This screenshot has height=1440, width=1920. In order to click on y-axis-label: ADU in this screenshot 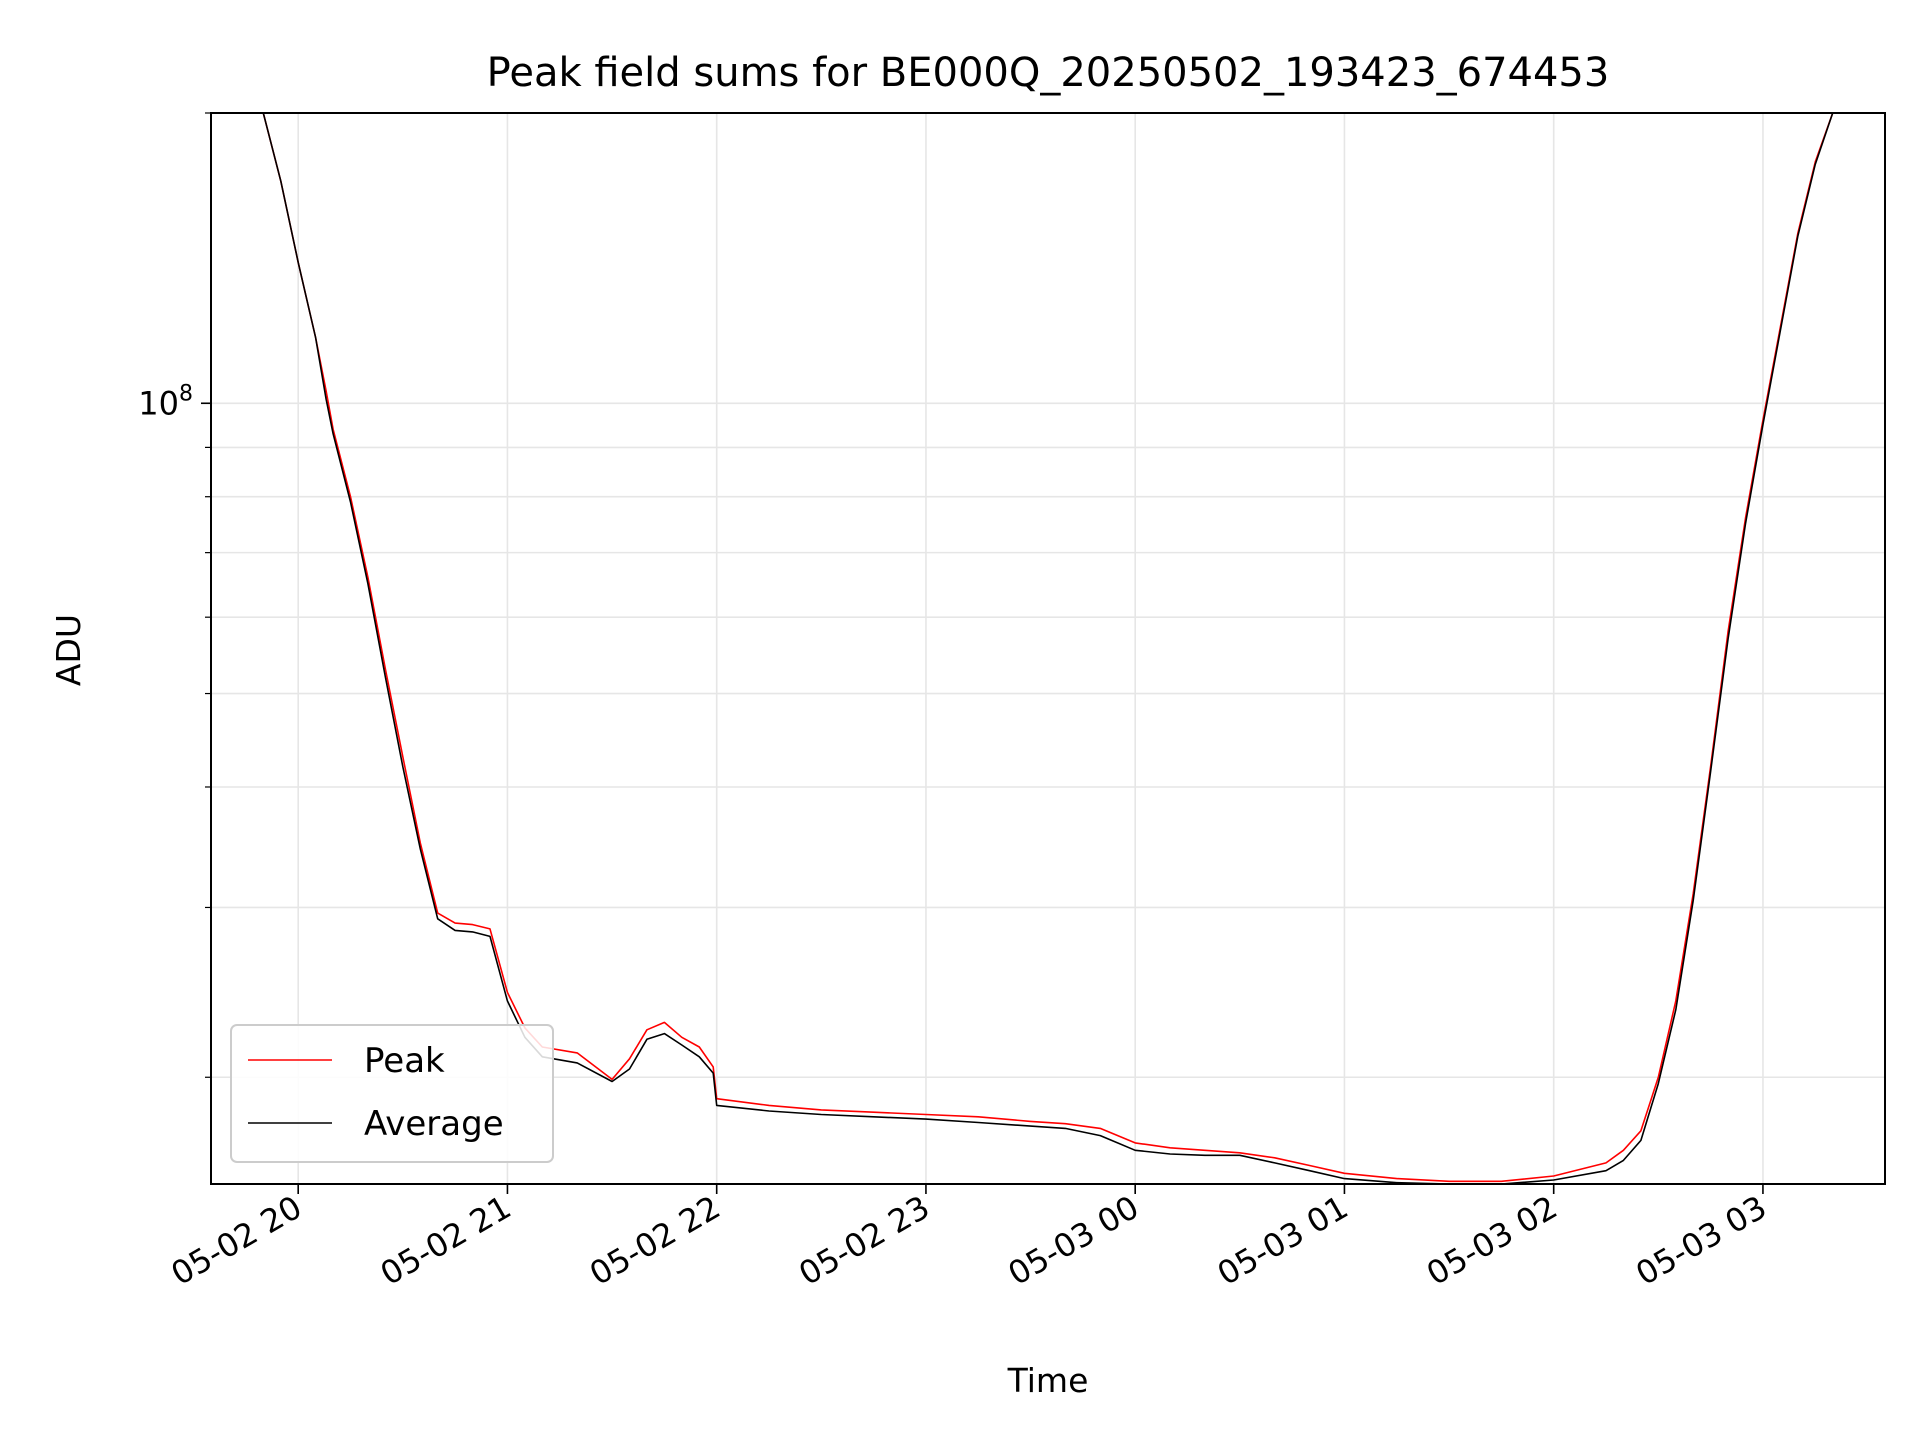, I will do `click(68, 650)`.